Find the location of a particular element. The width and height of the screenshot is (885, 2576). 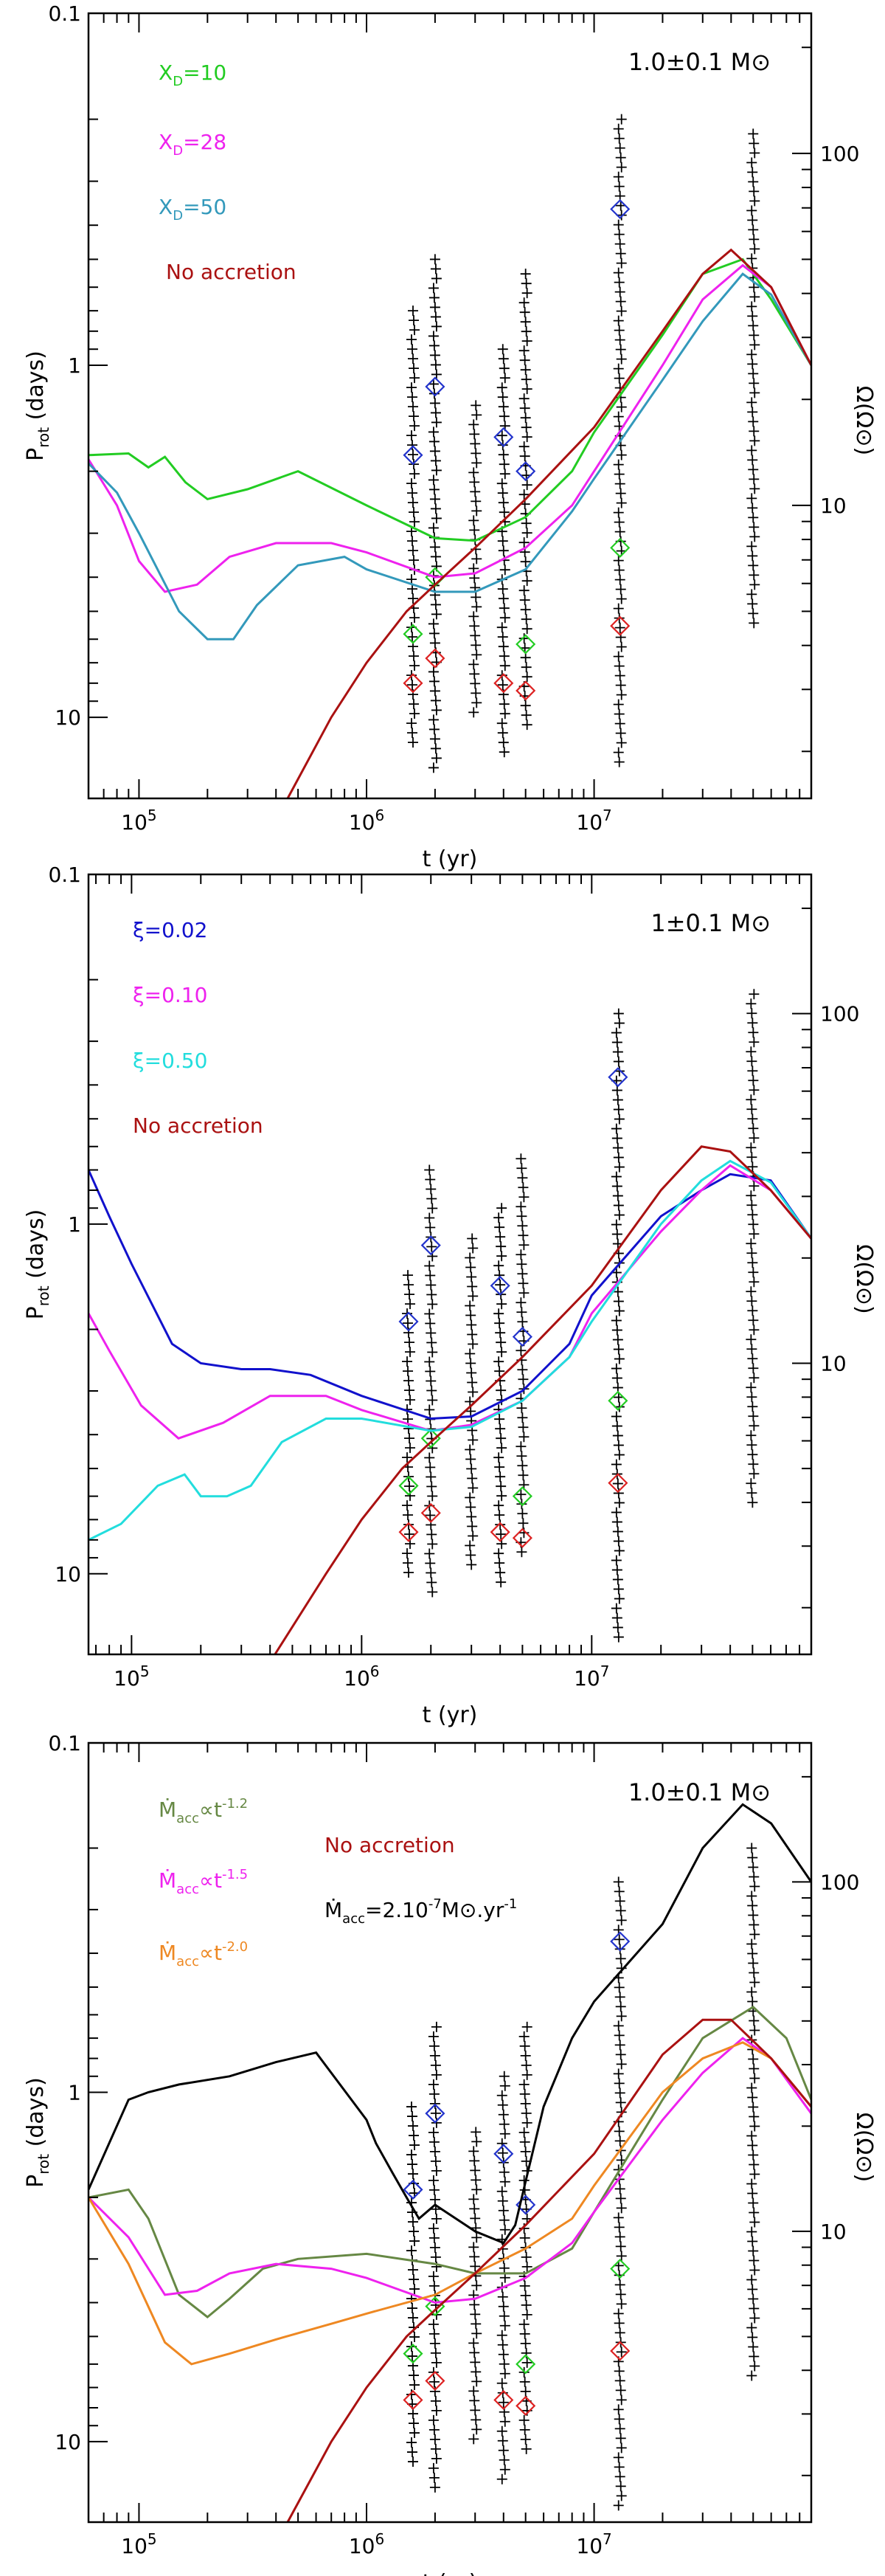

legend-entry: XD=50 is located at coordinates (192, 209).